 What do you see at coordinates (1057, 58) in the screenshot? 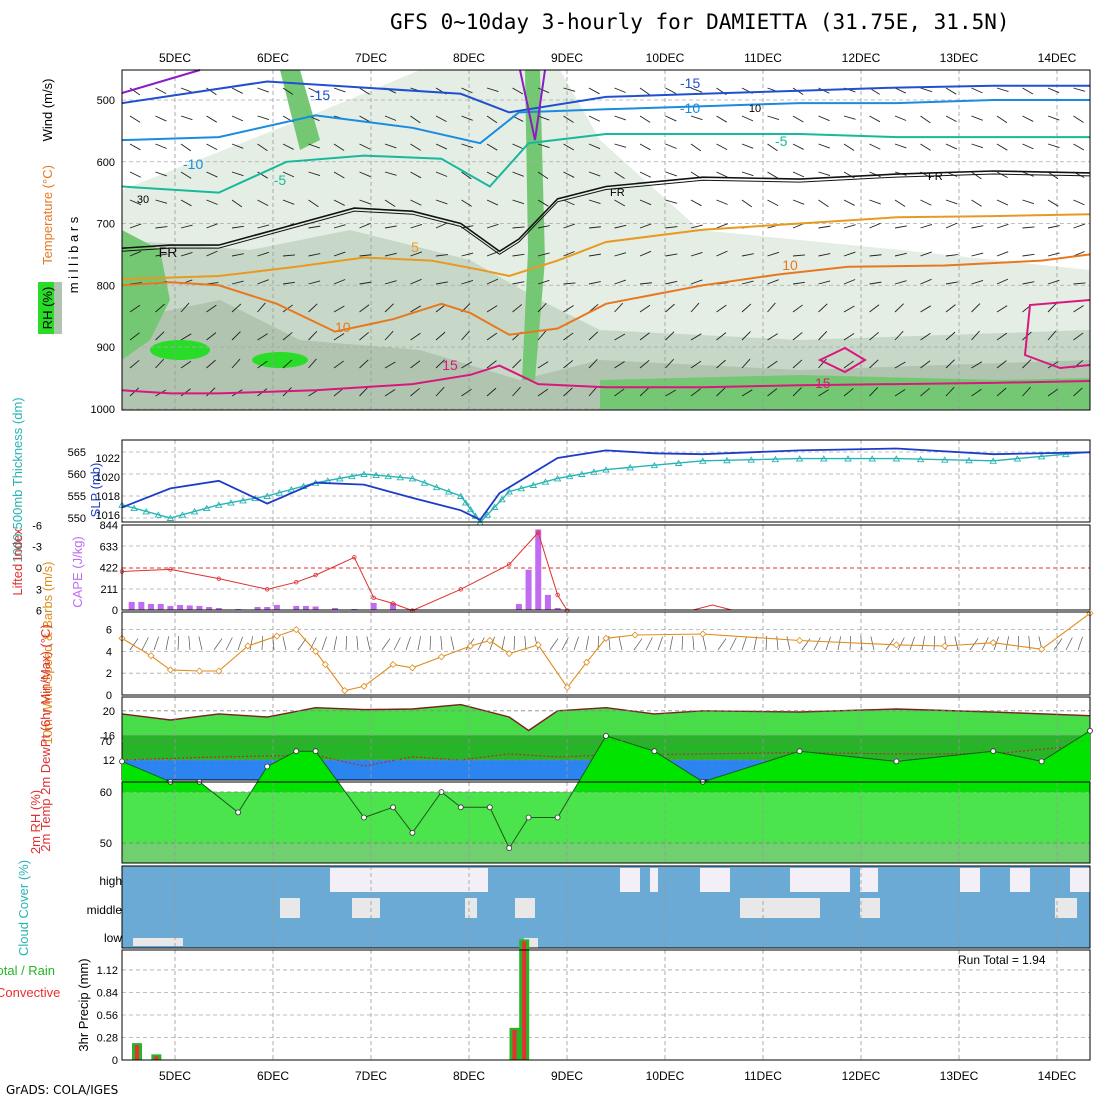
I see `top-date-label: 14DEC` at bounding box center [1057, 58].